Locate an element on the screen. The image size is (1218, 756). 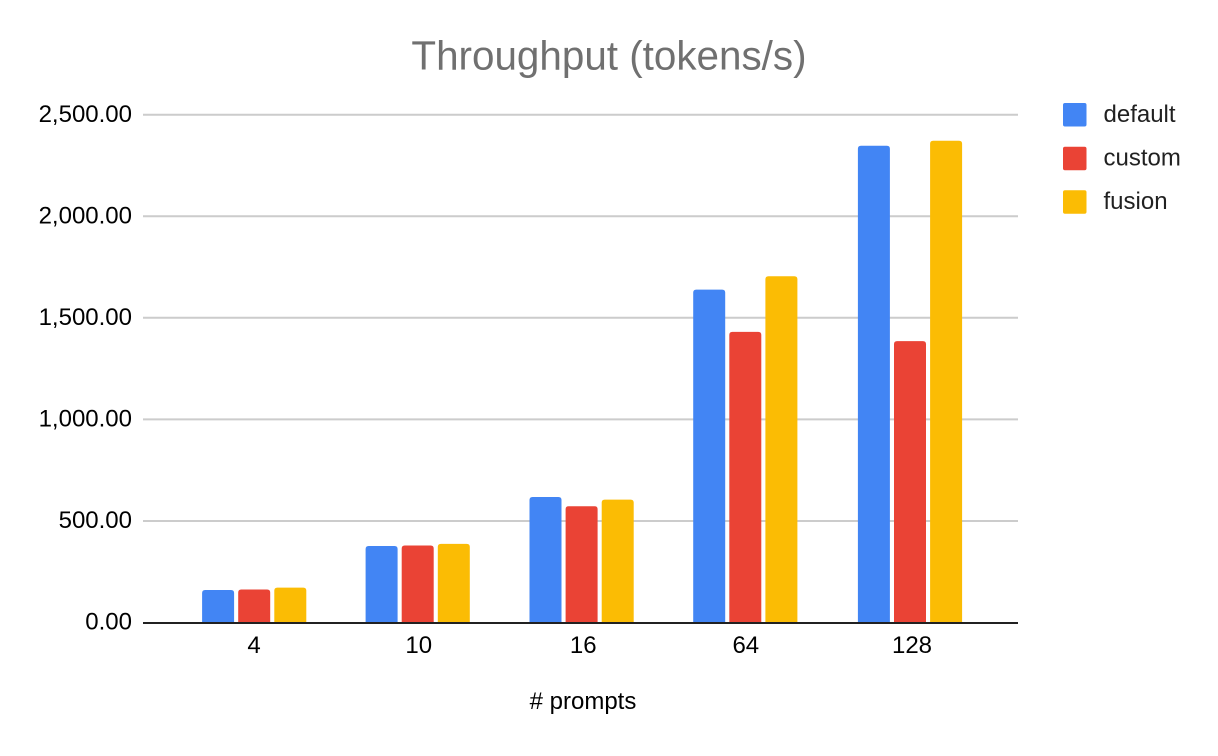
svg-text: 2,500.00 is located at coordinates (85, 114).